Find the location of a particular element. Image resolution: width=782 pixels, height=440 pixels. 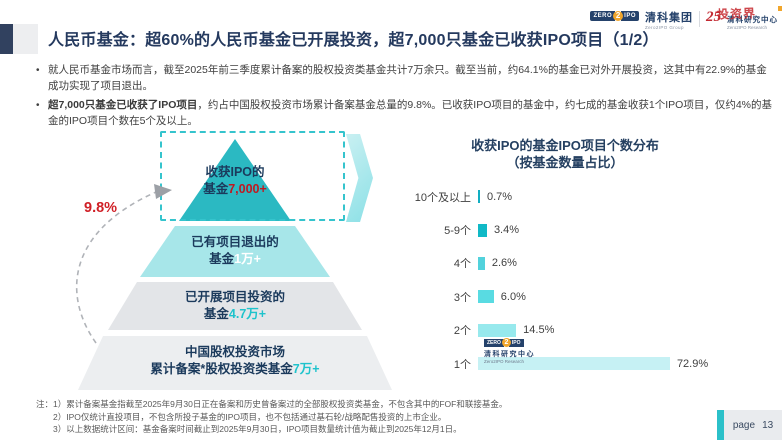

pyramid-label-top: 收获IPO的 基金7,000+ is located at coordinates (235, 180).